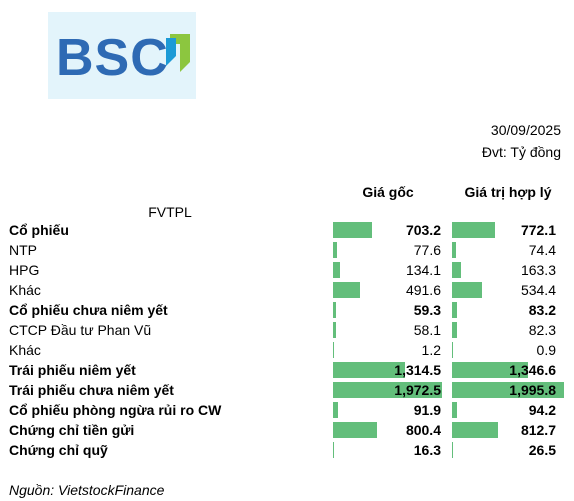  I want to click on table-row: NTP 77.6 74.4, so click(287, 250).